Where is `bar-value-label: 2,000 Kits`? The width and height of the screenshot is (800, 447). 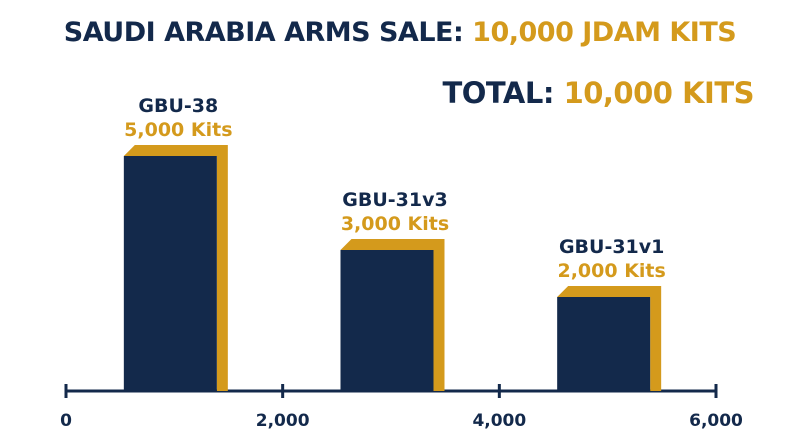
bar-value-label: 2,000 Kits is located at coordinates (611, 271).